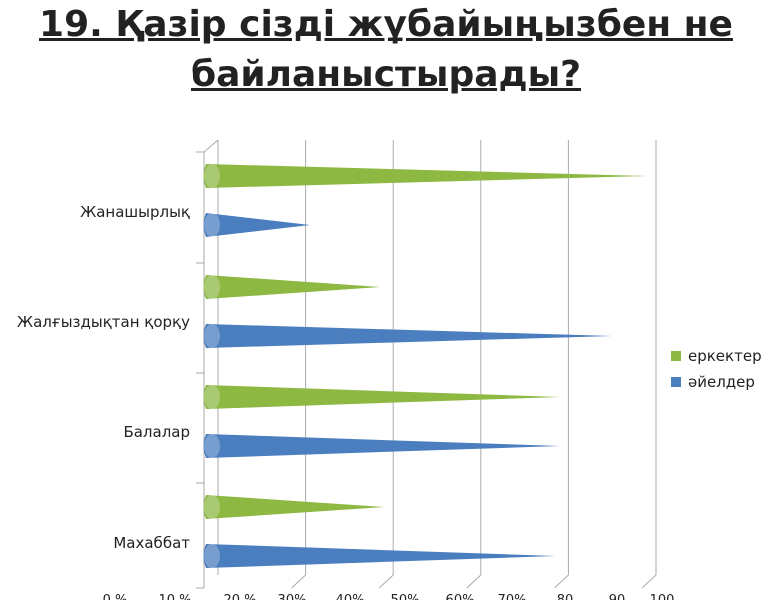 This screenshot has width=772, height=600. What do you see at coordinates (386, 74) in the screenshot?
I see `title-line-2: байланыстырады?` at bounding box center [386, 74].